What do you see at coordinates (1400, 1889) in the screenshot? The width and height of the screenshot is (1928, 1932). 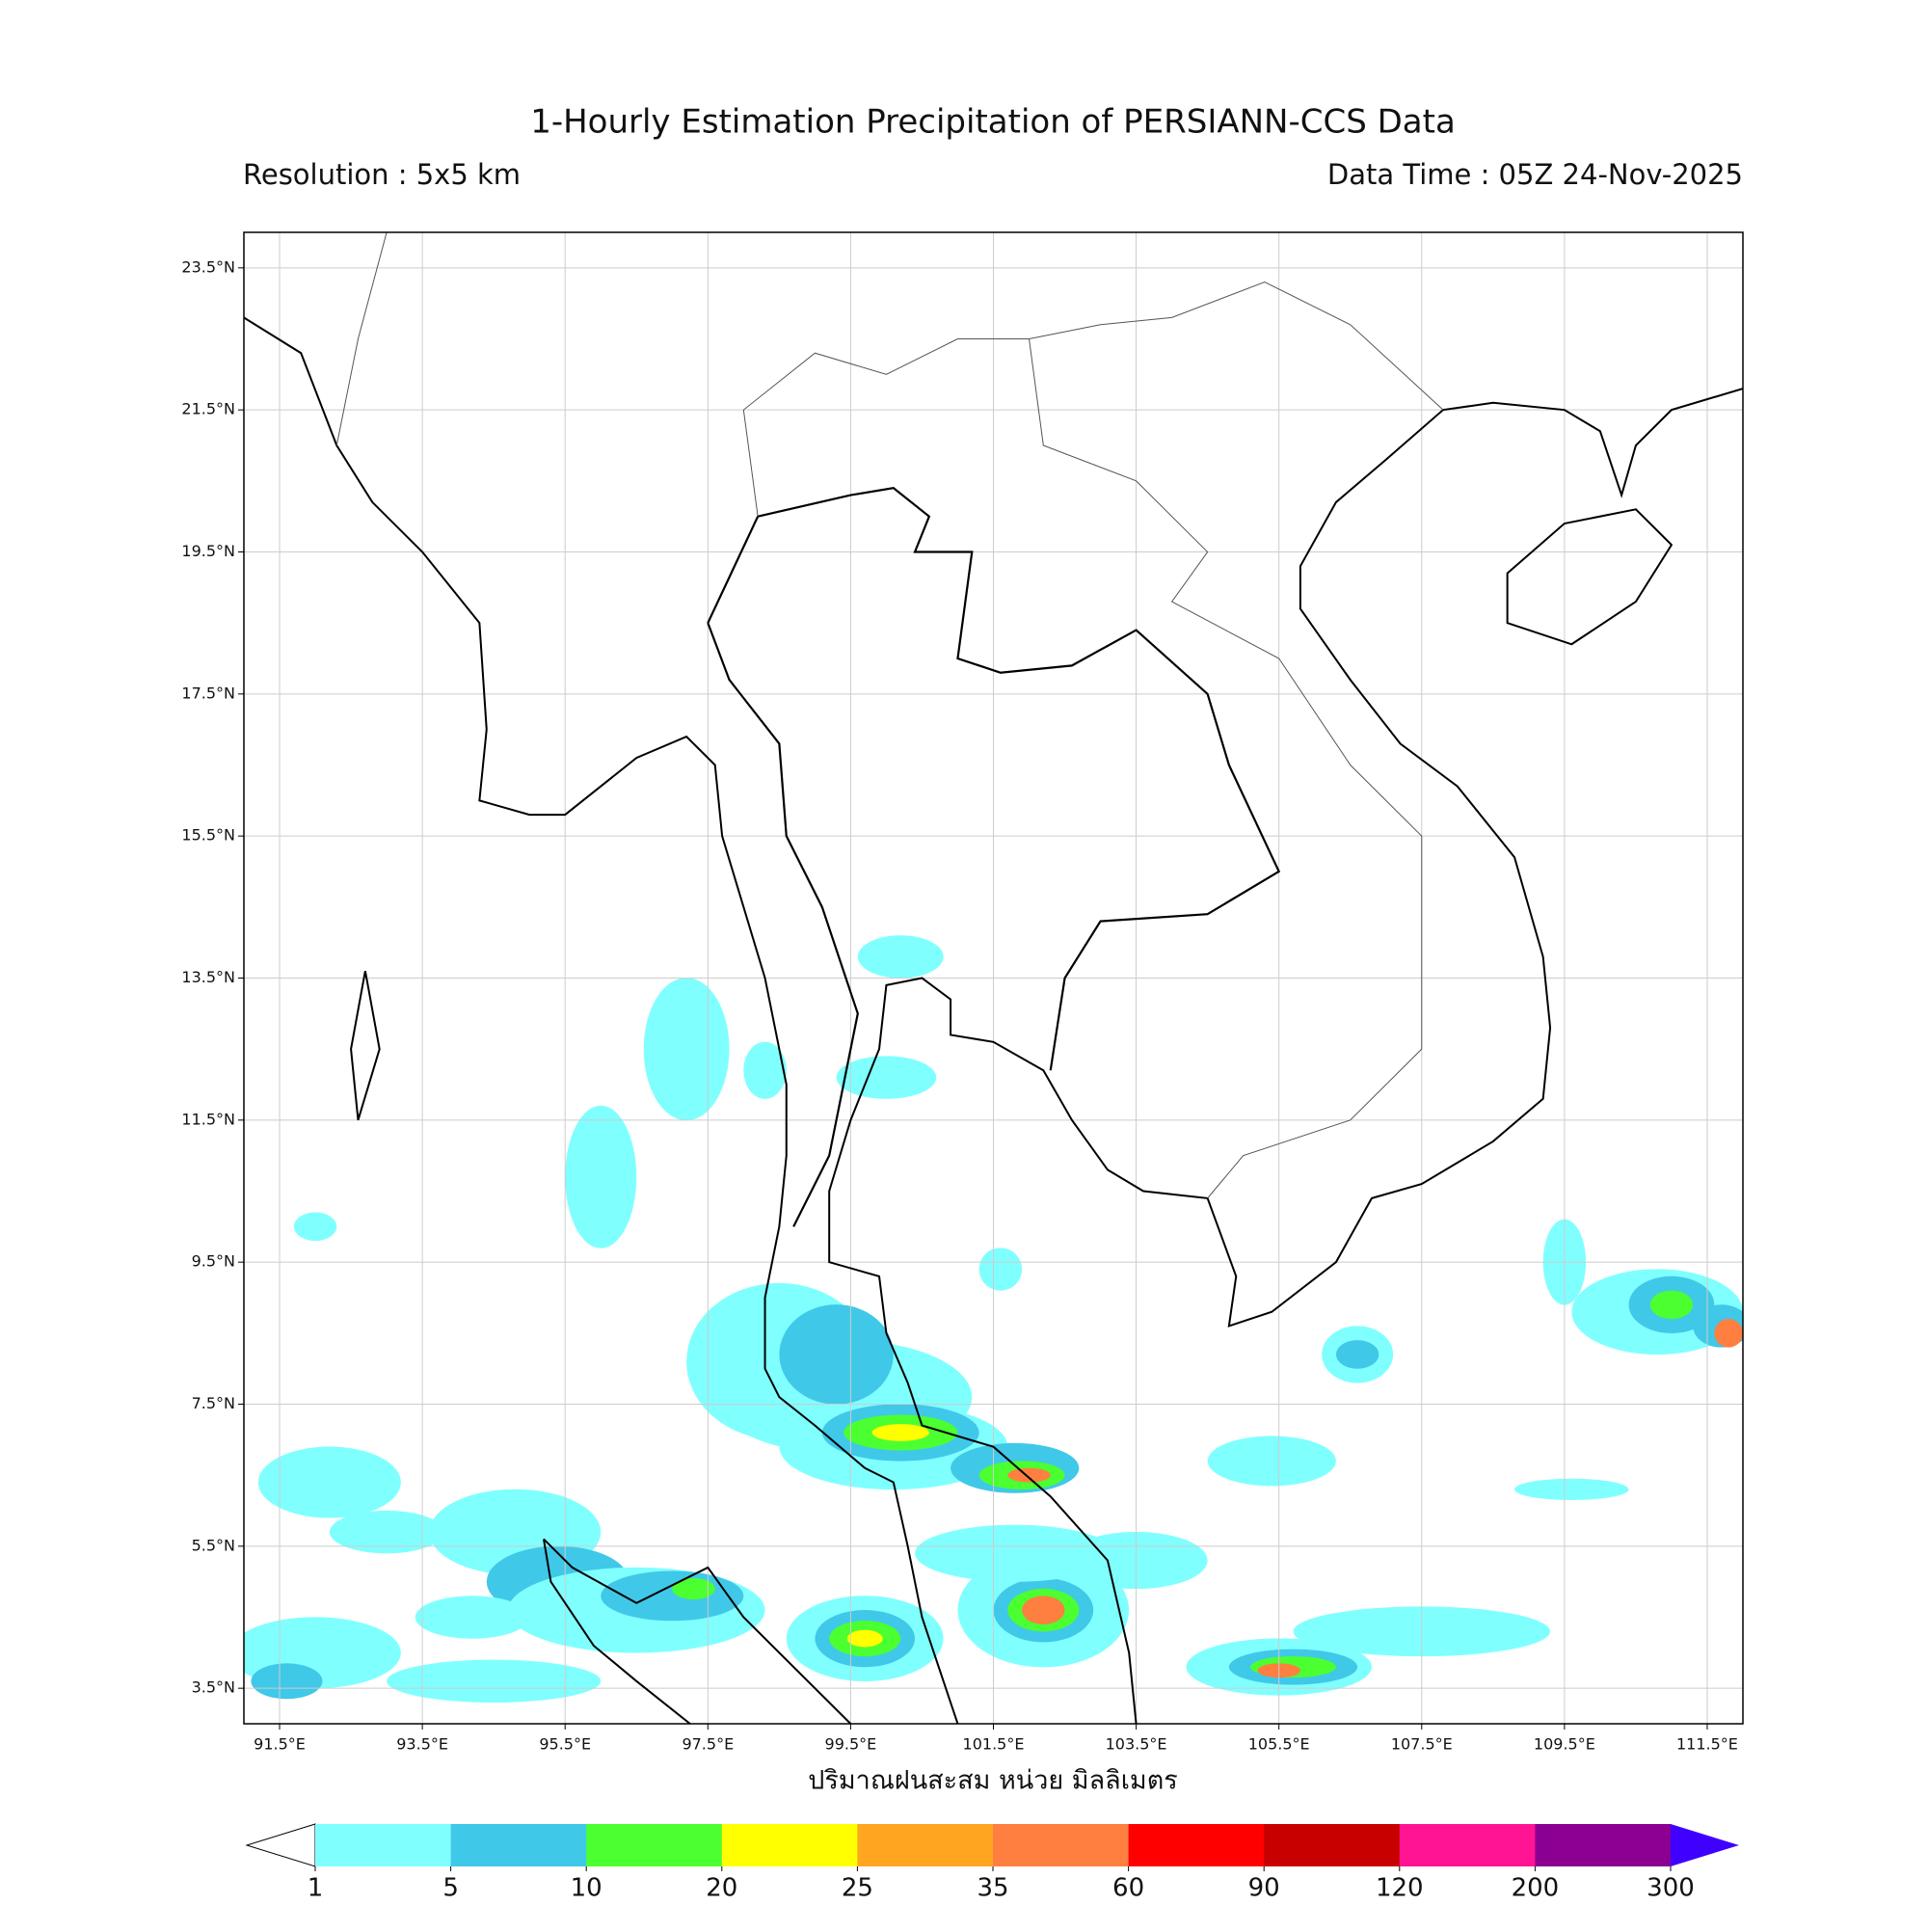 I see `colorbar-label: 120` at bounding box center [1400, 1889].